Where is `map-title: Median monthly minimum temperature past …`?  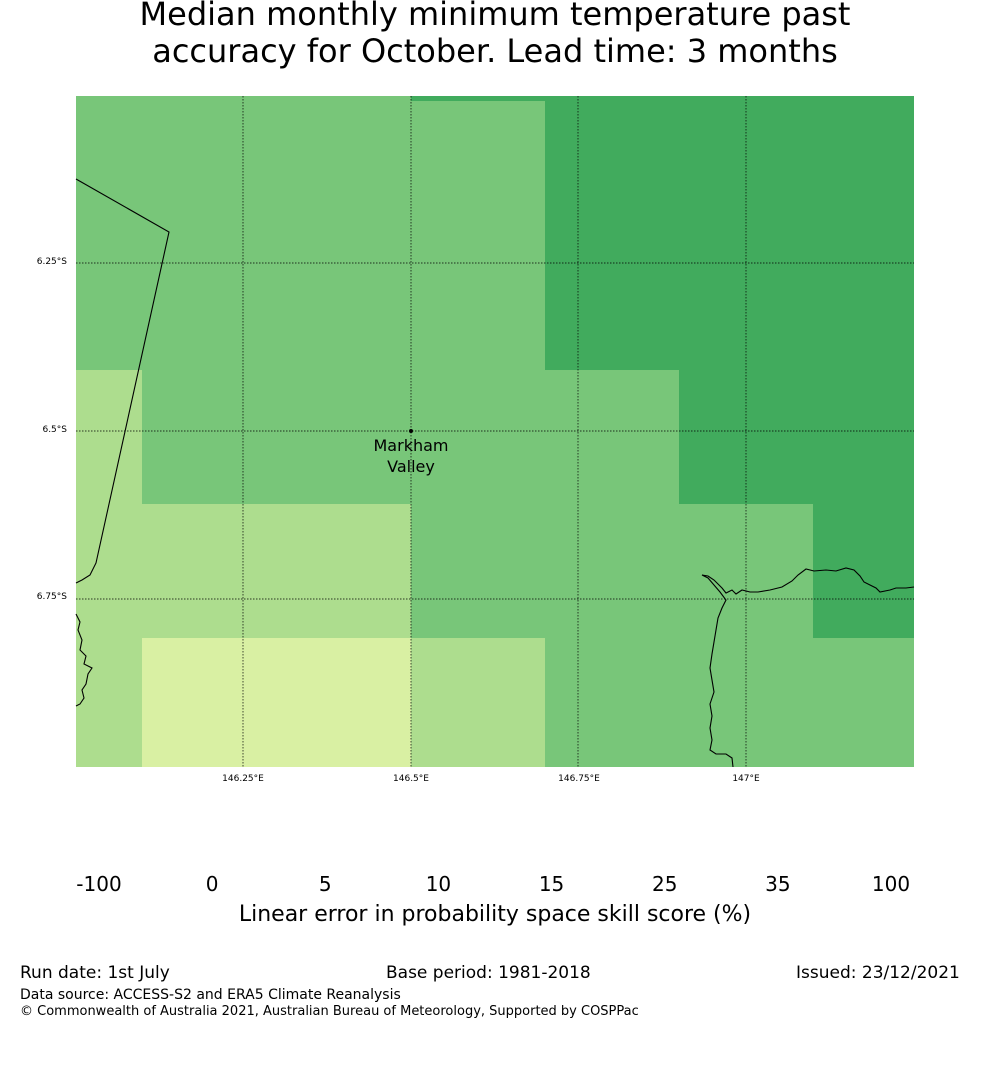 map-title: Median monthly minimum temperature past … is located at coordinates (495, 35).